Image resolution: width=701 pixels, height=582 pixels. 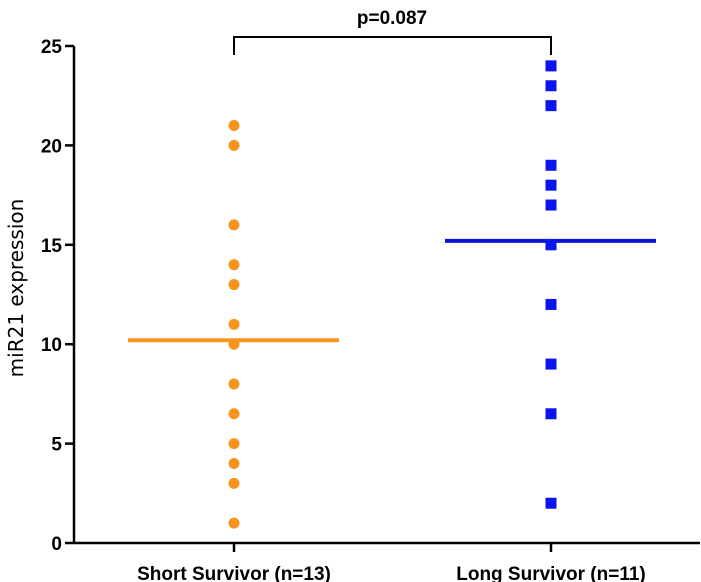 I want to click on y-tick-label: 10, so click(x=51, y=345).